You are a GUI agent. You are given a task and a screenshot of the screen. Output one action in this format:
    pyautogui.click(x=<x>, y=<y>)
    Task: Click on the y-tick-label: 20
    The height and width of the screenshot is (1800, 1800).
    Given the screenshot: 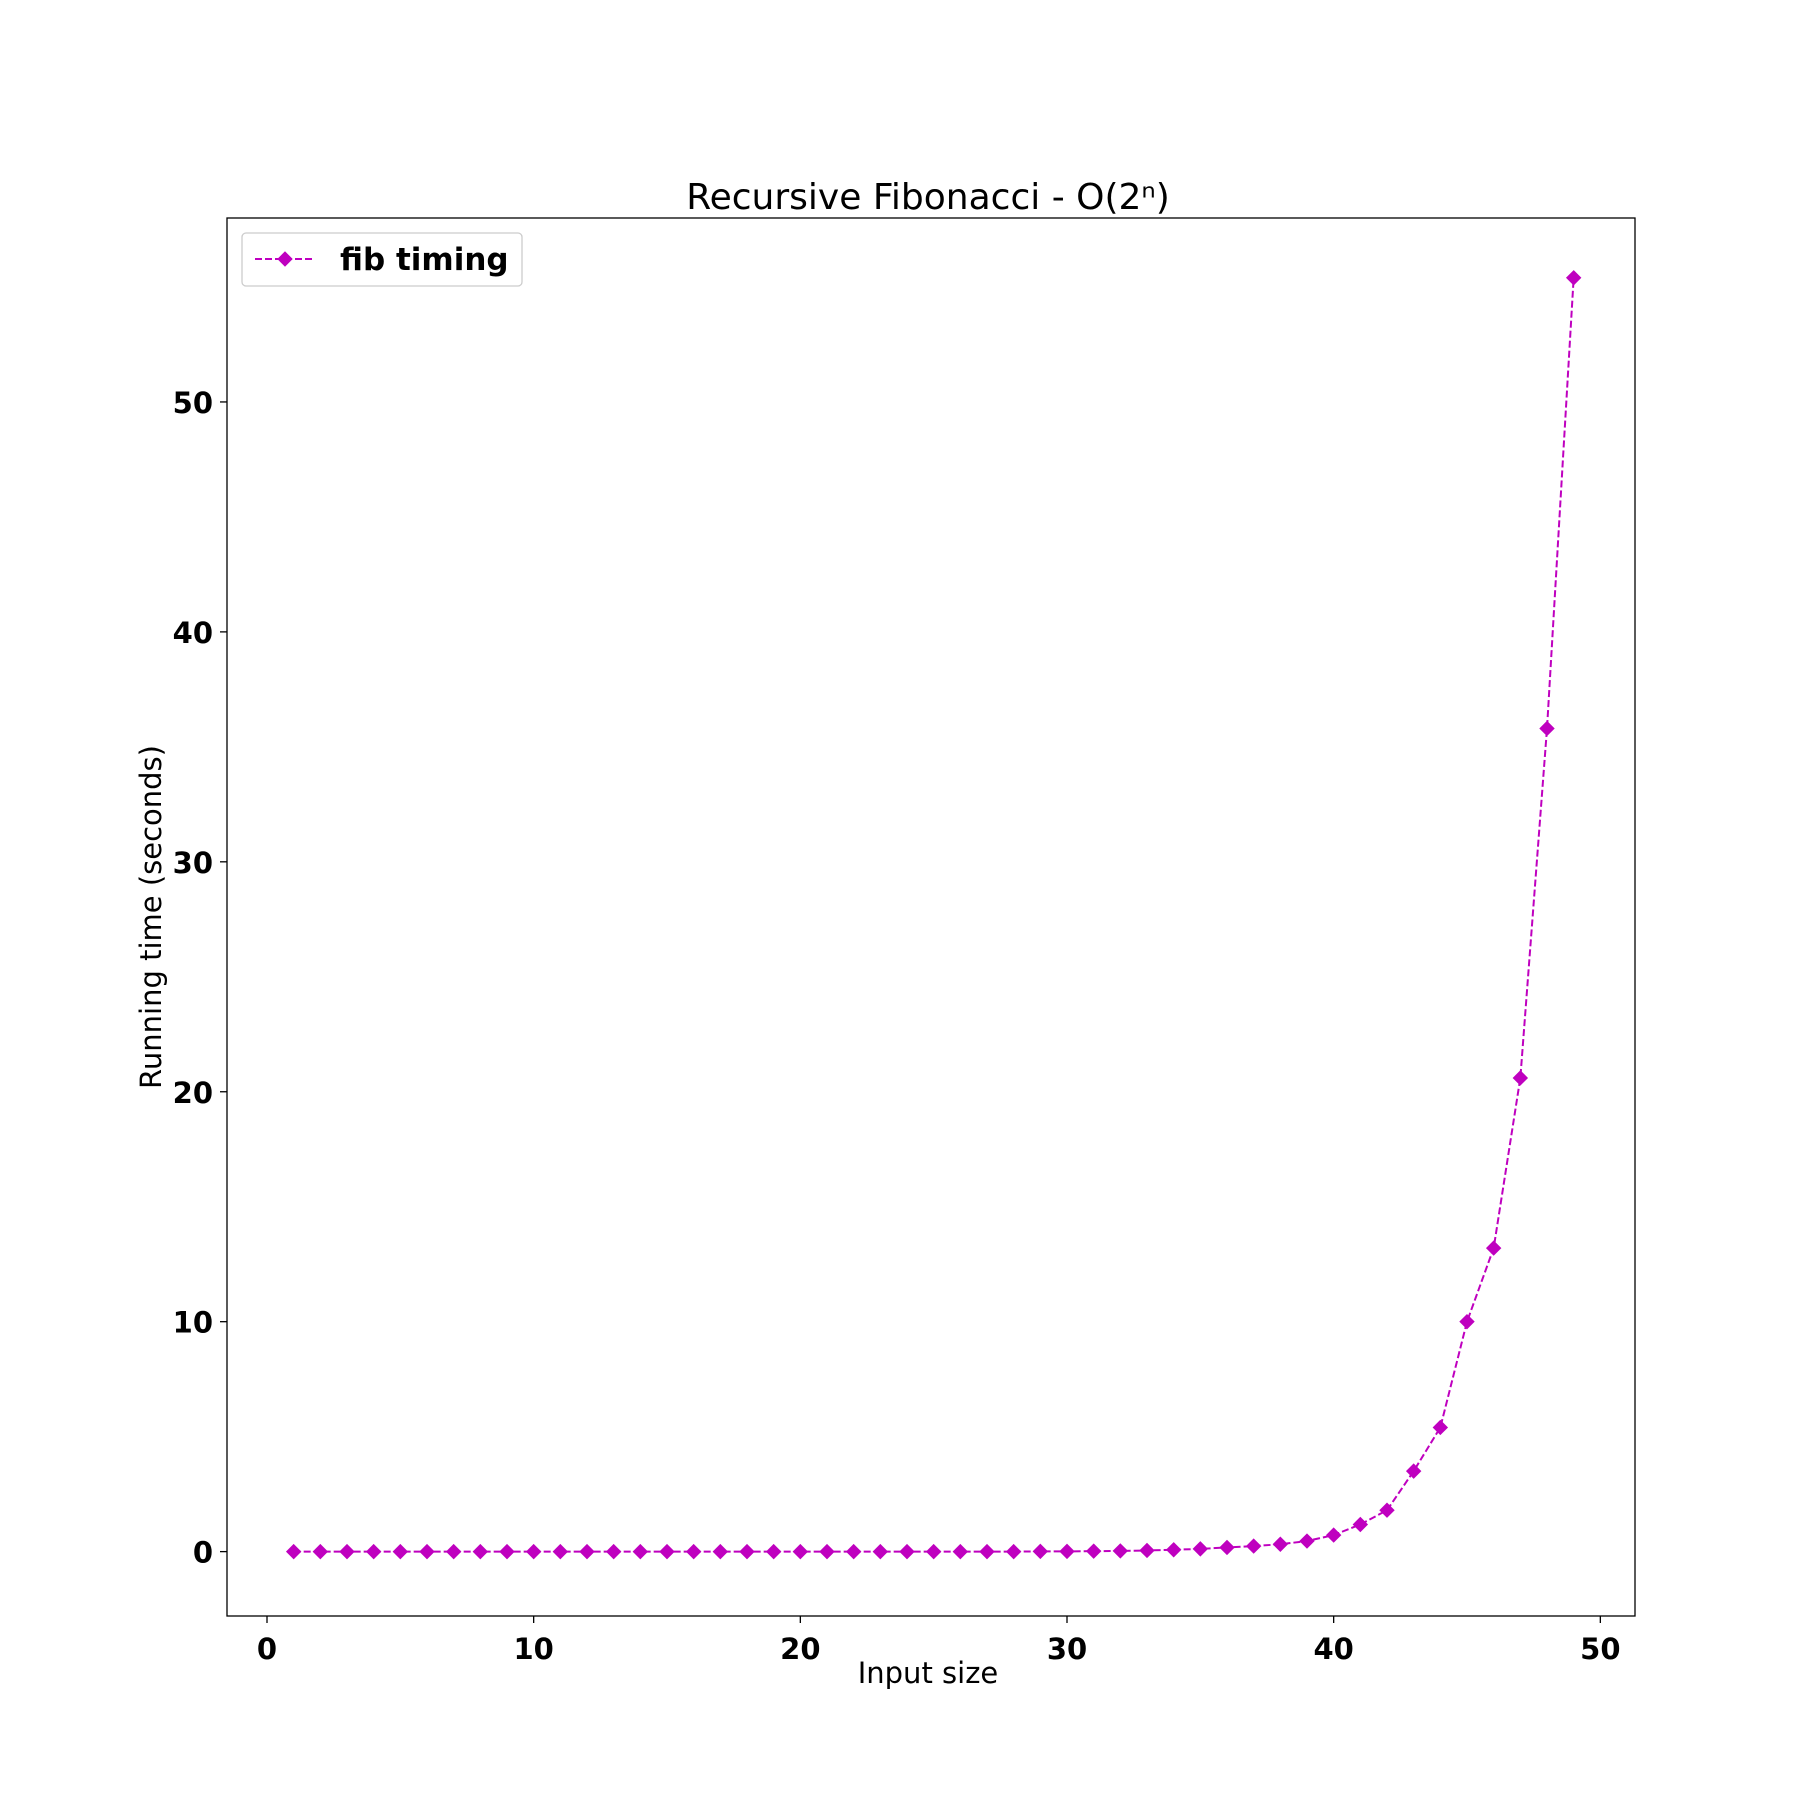 What is the action you would take?
    pyautogui.click(x=193, y=1093)
    